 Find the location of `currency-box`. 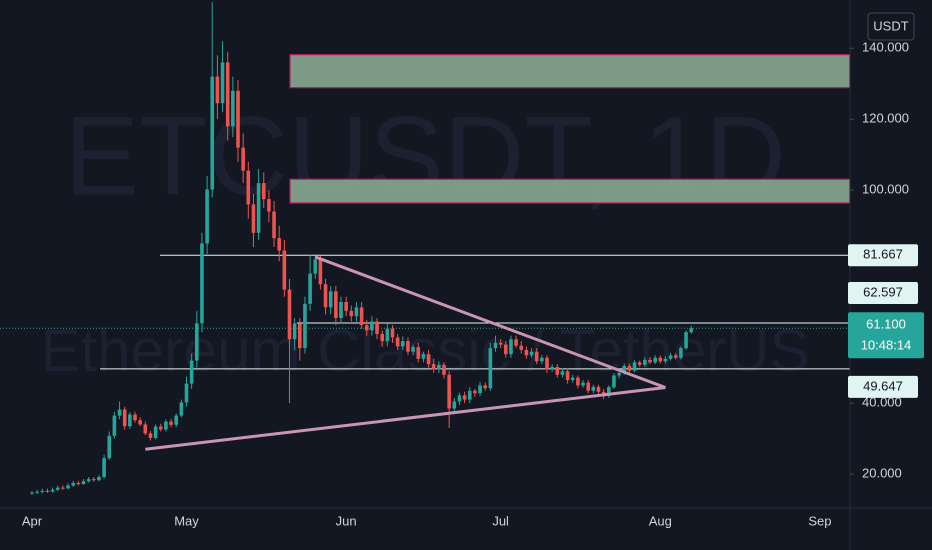

currency-box is located at coordinates (891, 26).